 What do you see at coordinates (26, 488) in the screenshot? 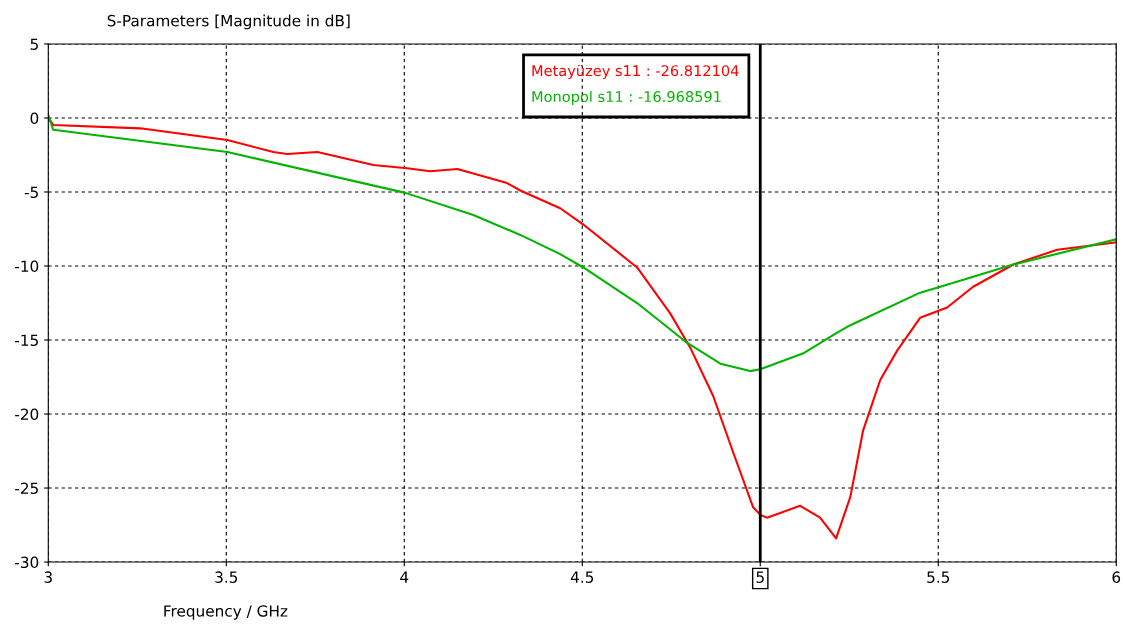
I see `y-tick-label: -25` at bounding box center [26, 488].